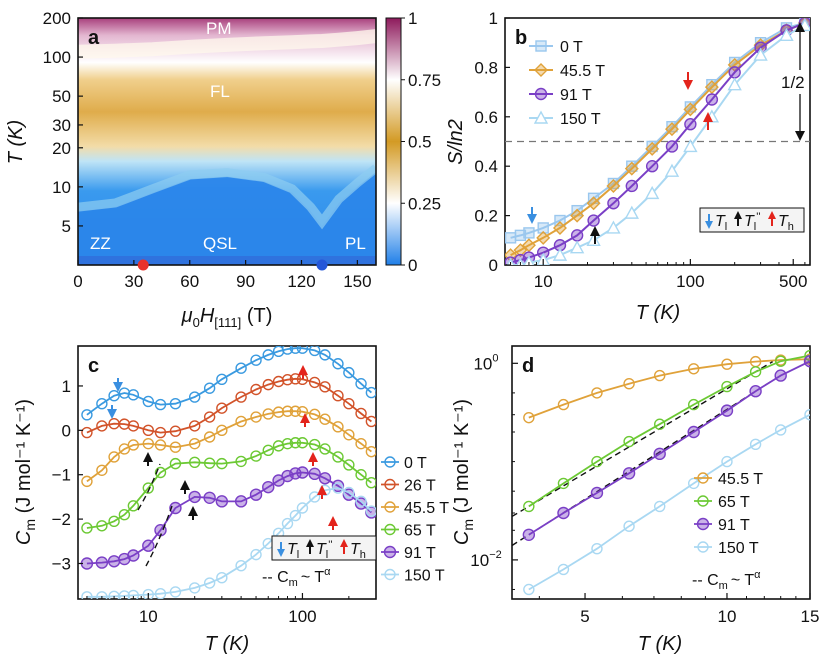  I want to click on fit-d-C: -- C, so click(705, 580).